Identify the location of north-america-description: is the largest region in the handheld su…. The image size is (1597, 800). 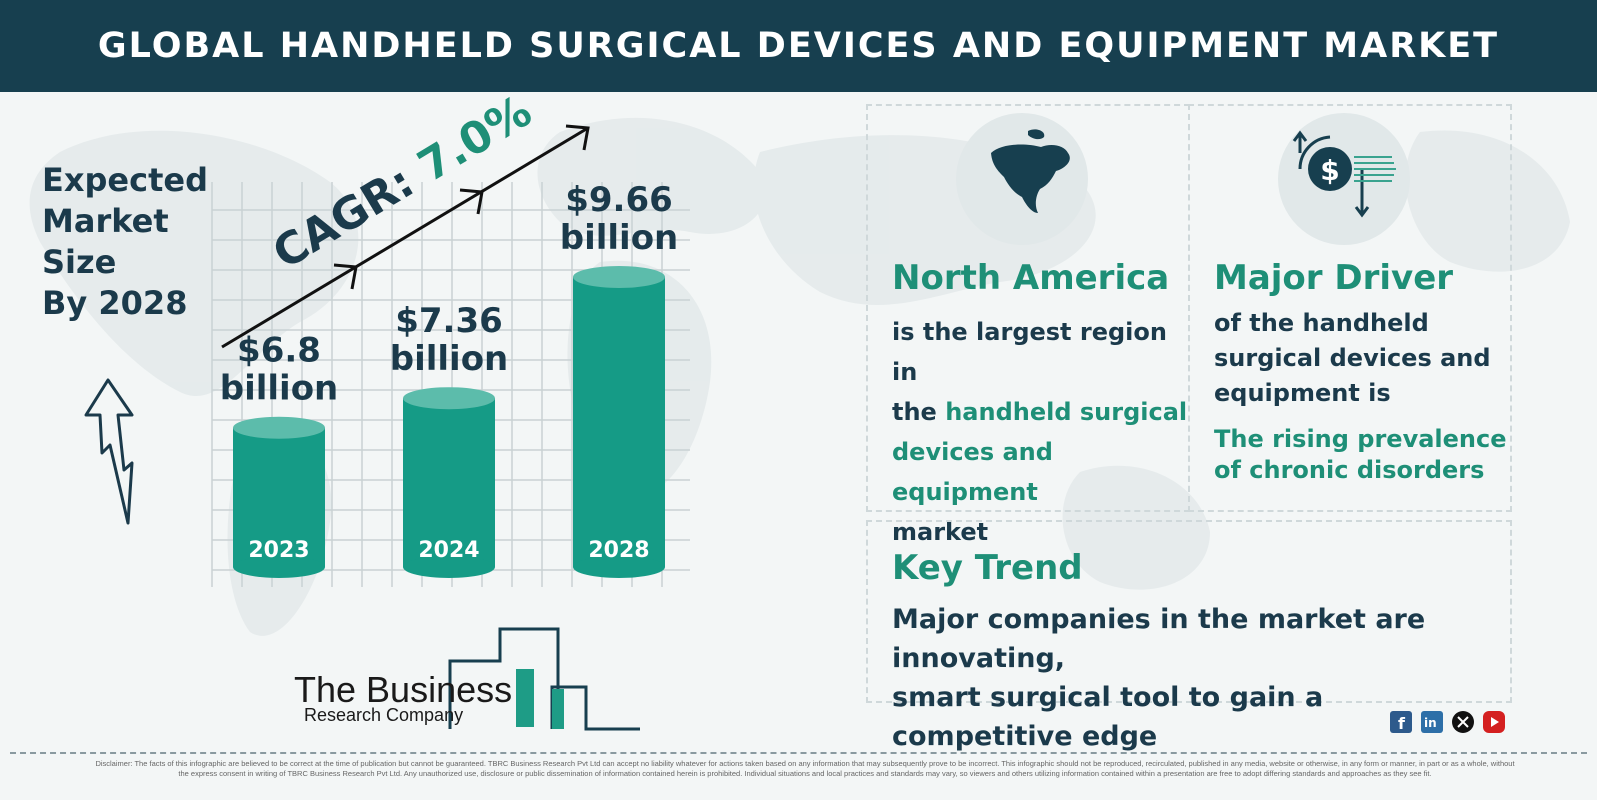
(1042, 432).